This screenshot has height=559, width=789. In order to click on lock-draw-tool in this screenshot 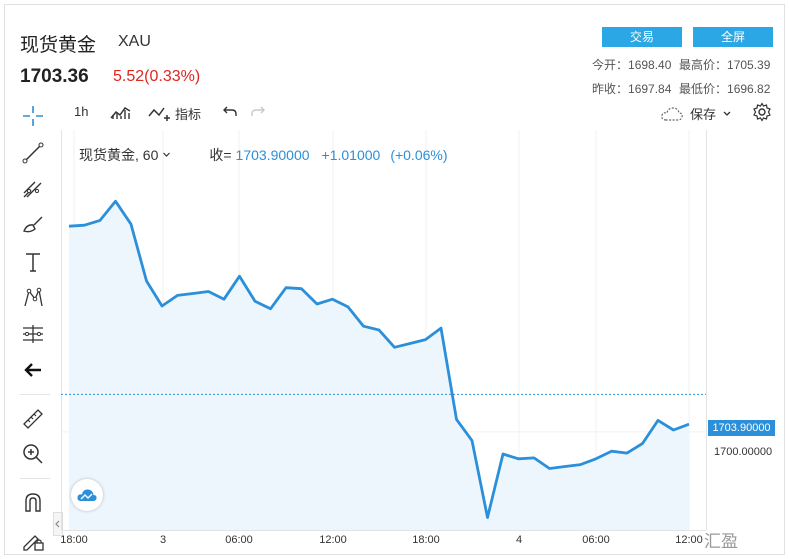, I will do `click(33, 540)`.